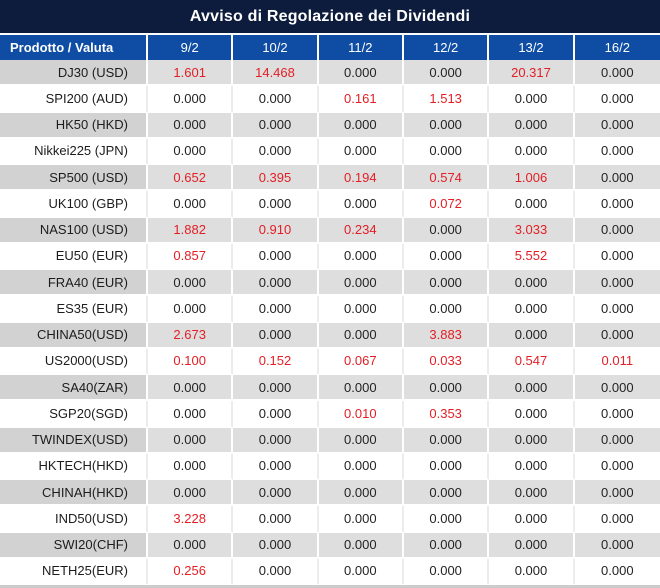 This screenshot has height=588, width=660. I want to click on dividend-value-cell: 0.161, so click(361, 99).